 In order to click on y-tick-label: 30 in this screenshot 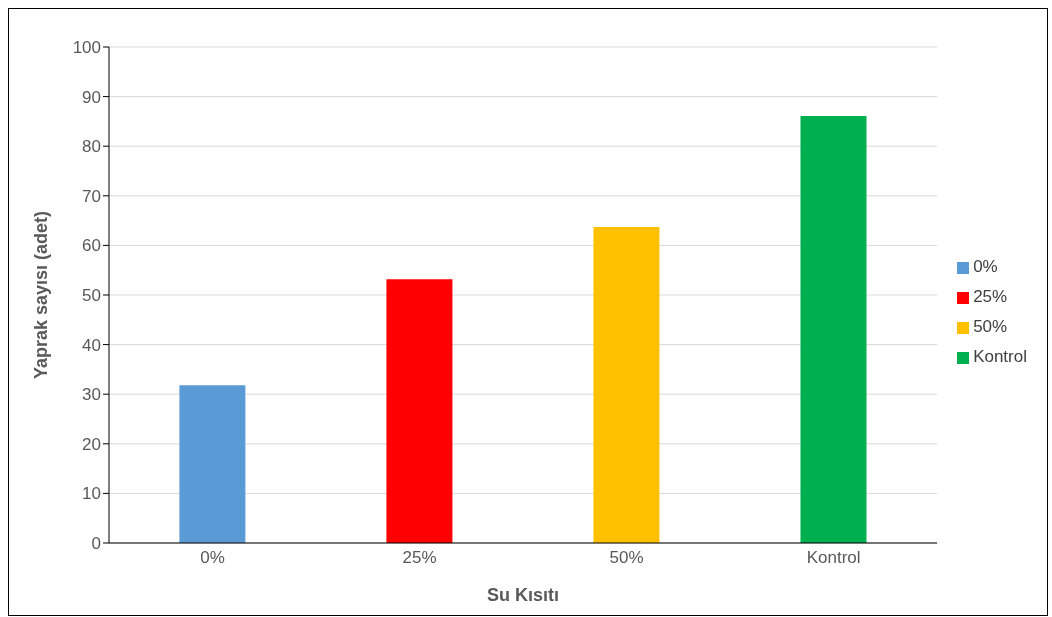, I will do `click(91, 395)`.